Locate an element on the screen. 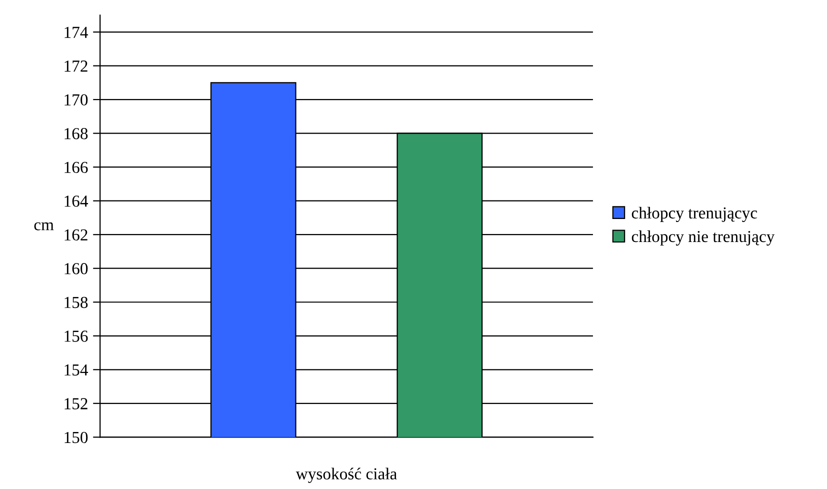  legend-label: chłopcy trenującyc is located at coordinates (695, 214).